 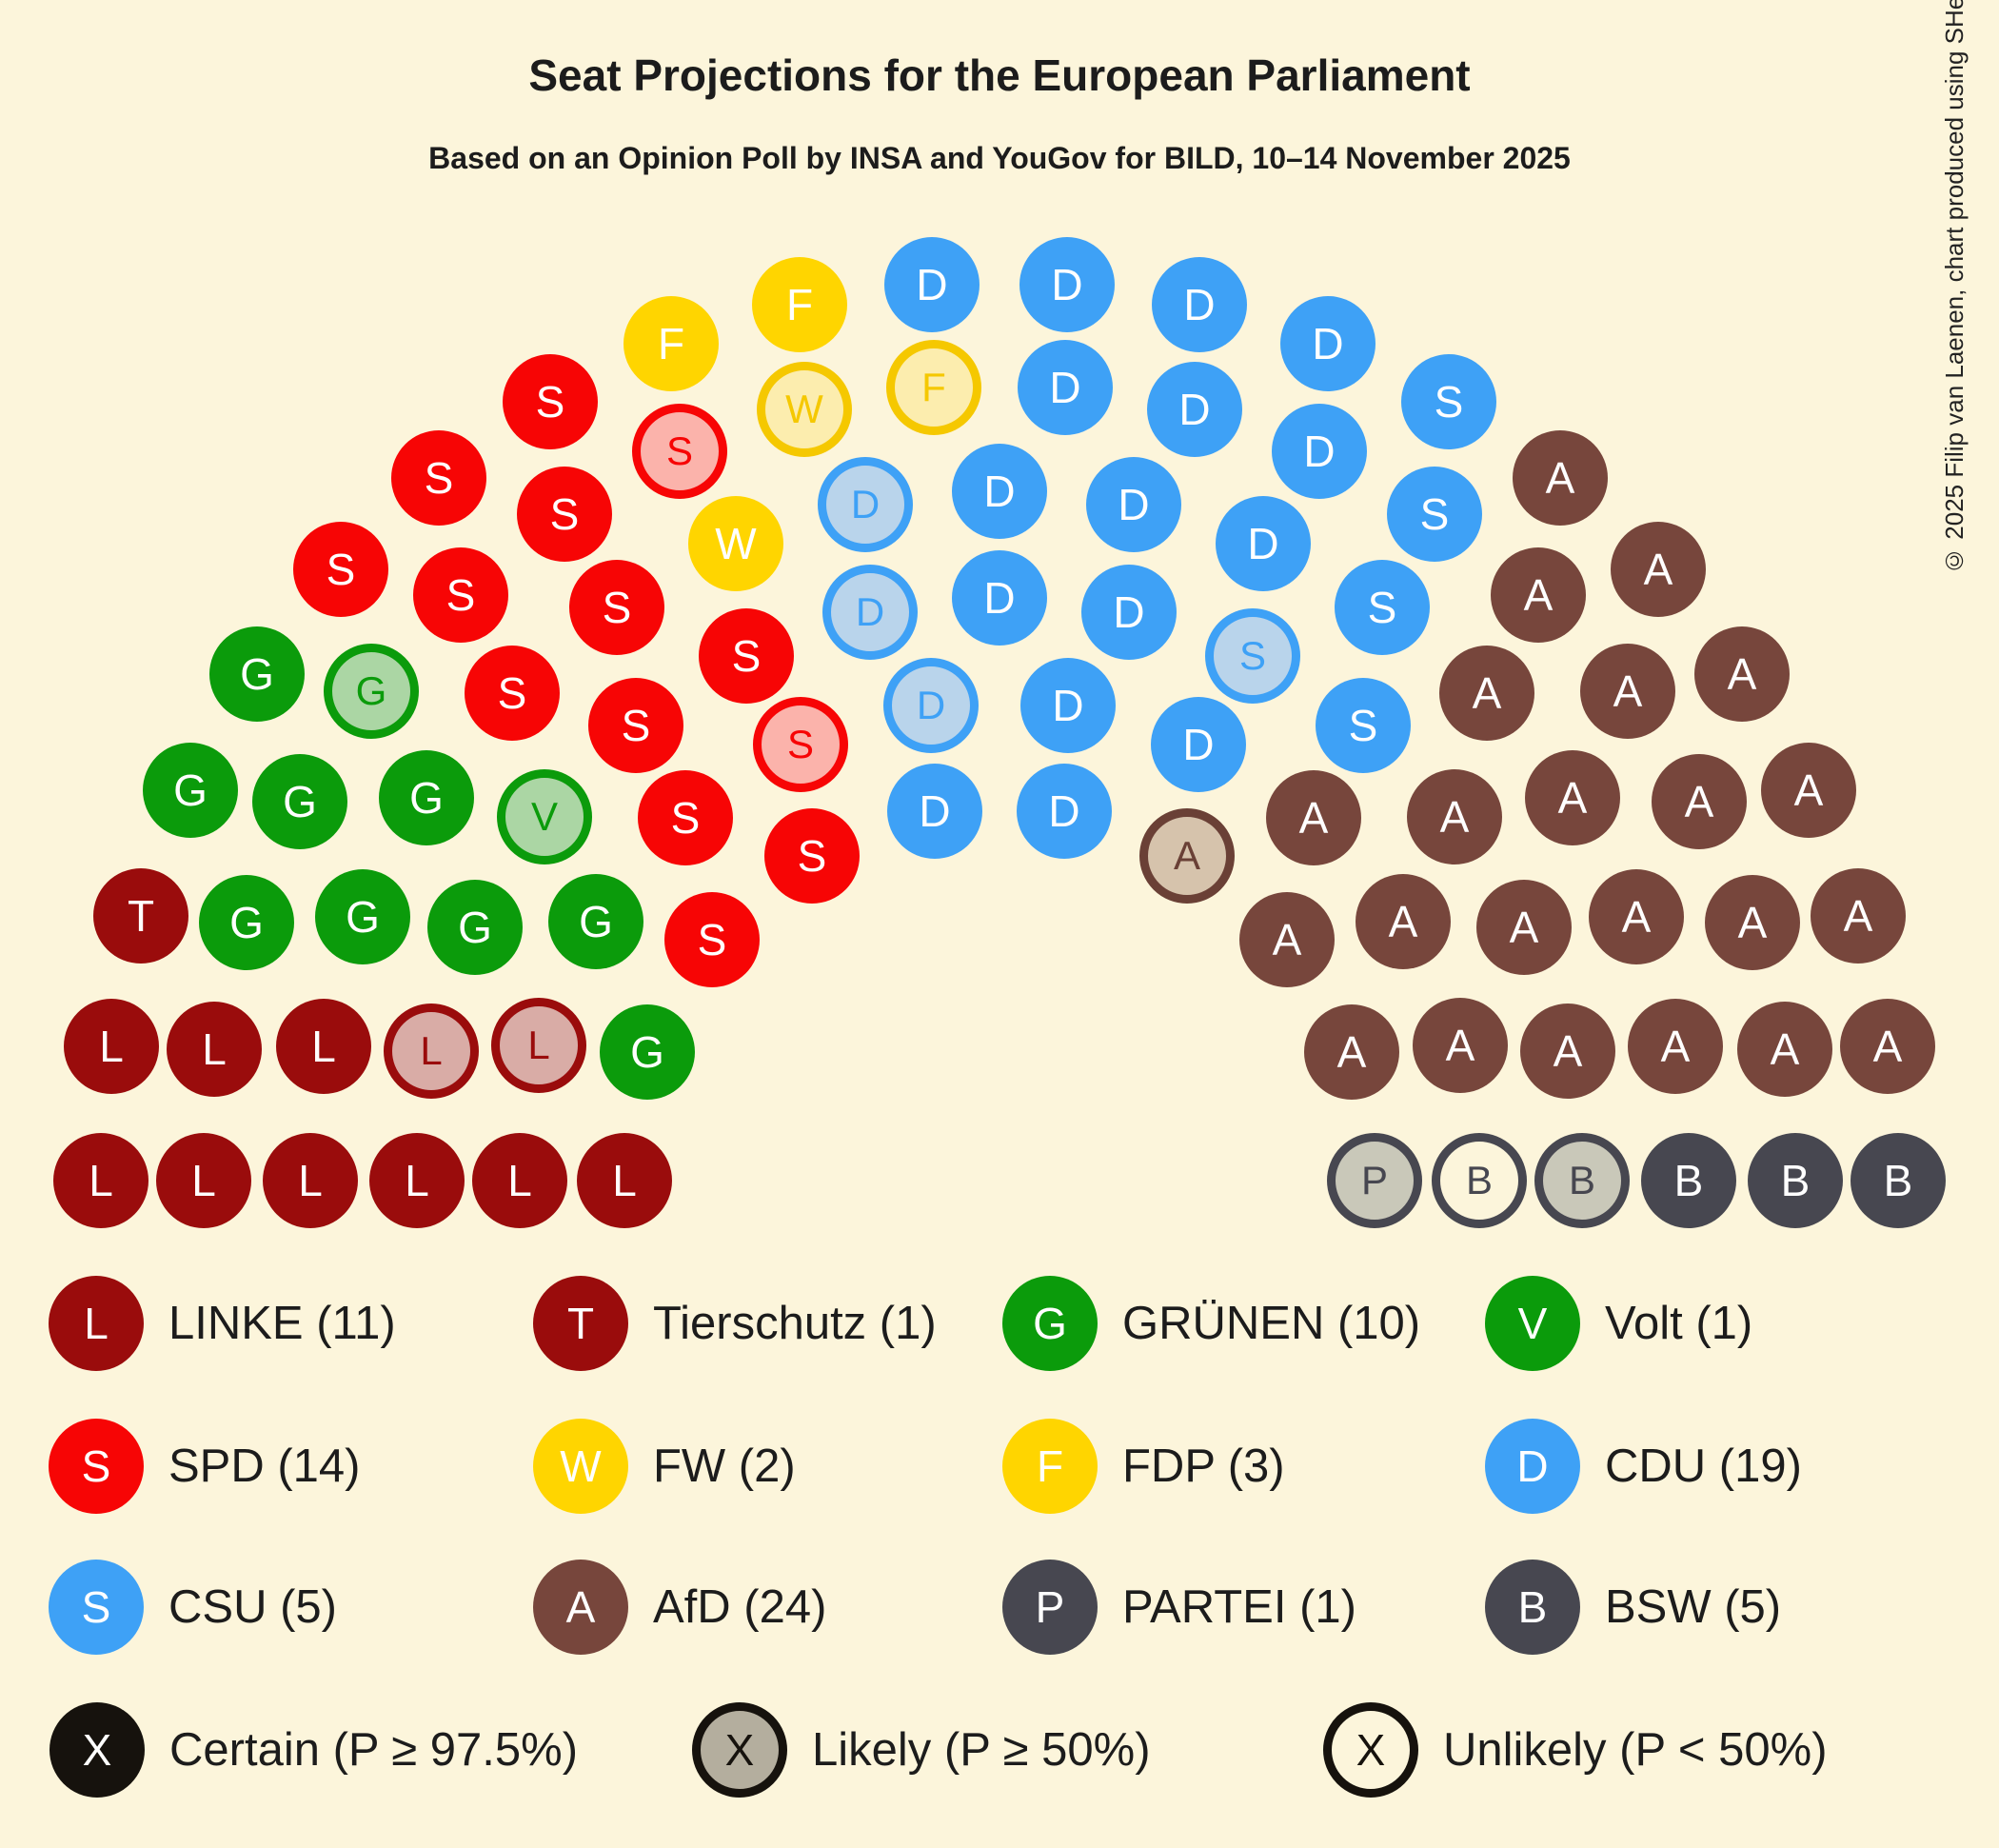 What do you see at coordinates (96, 1323) in the screenshot?
I see `legend-swatch-linke-letter: L` at bounding box center [96, 1323].